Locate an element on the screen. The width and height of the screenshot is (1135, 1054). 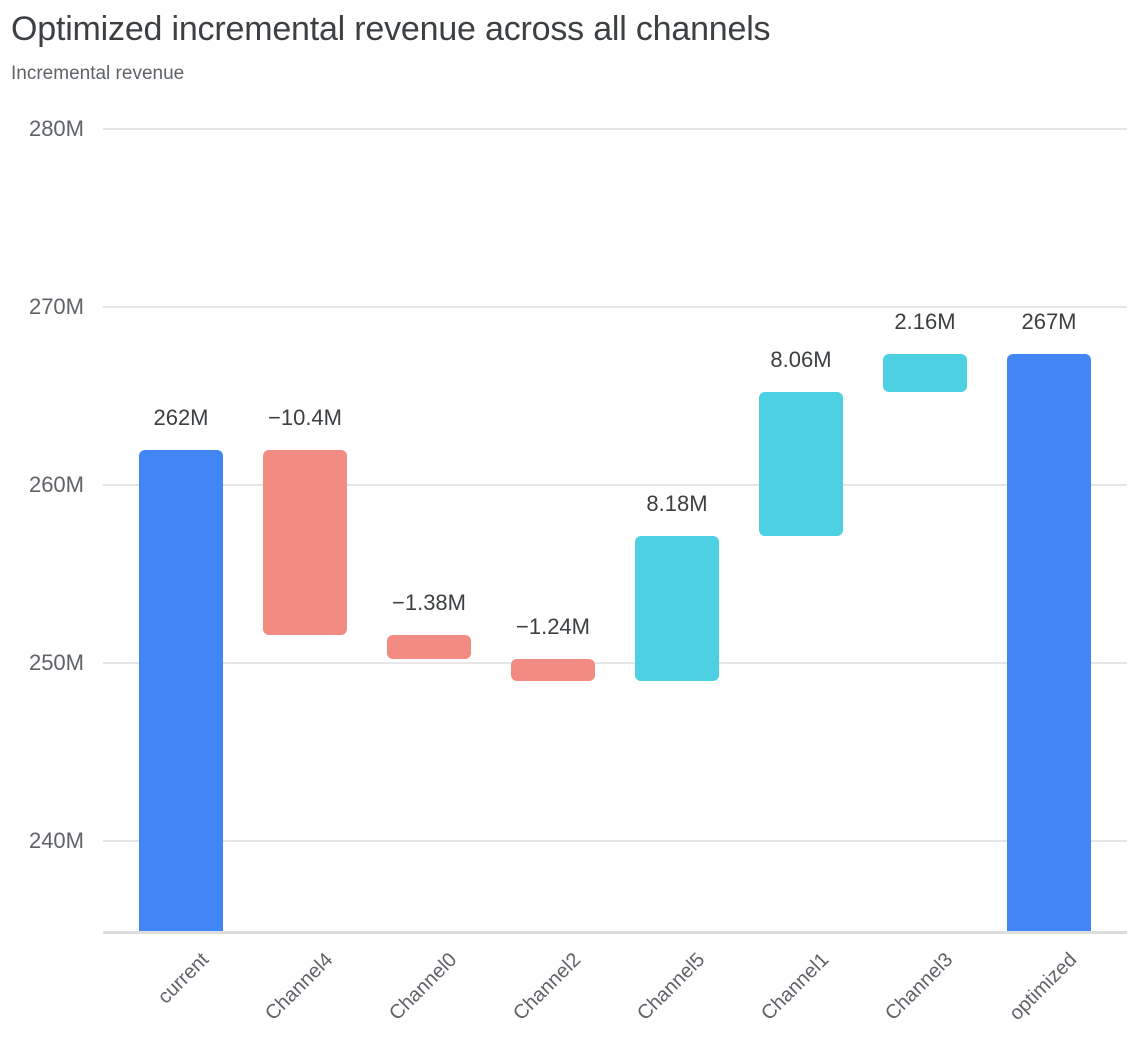
bar-value-label: 8.18M is located at coordinates (677, 503).